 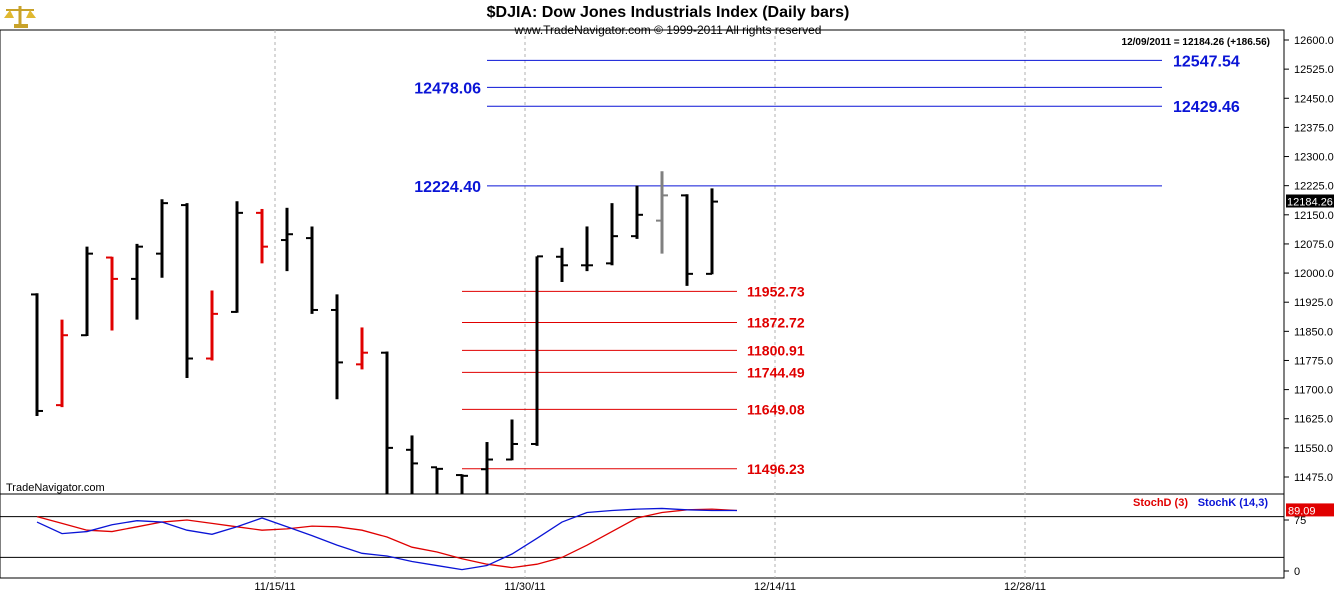 I want to click on level-label-0: 12547.54, so click(x=1206, y=61).